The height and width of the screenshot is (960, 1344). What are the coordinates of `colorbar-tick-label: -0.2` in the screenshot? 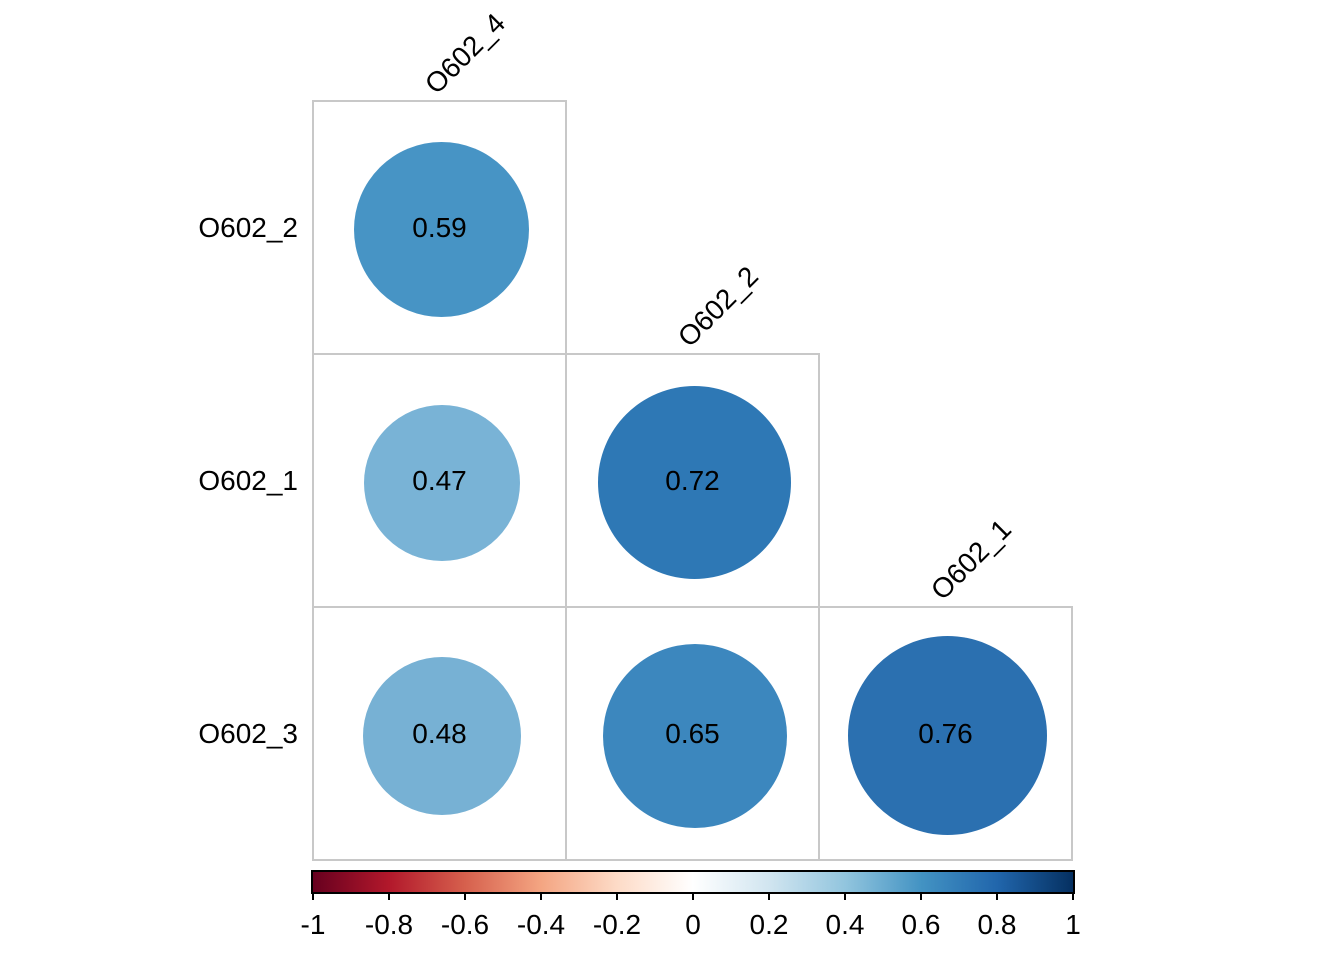 It's located at (617, 924).